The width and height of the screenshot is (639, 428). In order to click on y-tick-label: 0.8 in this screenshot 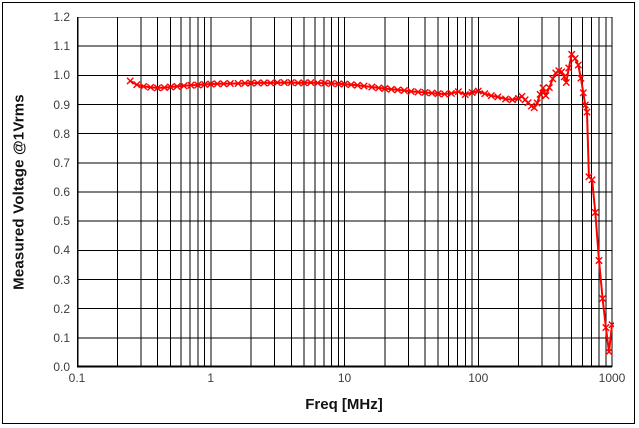, I will do `click(61, 133)`.